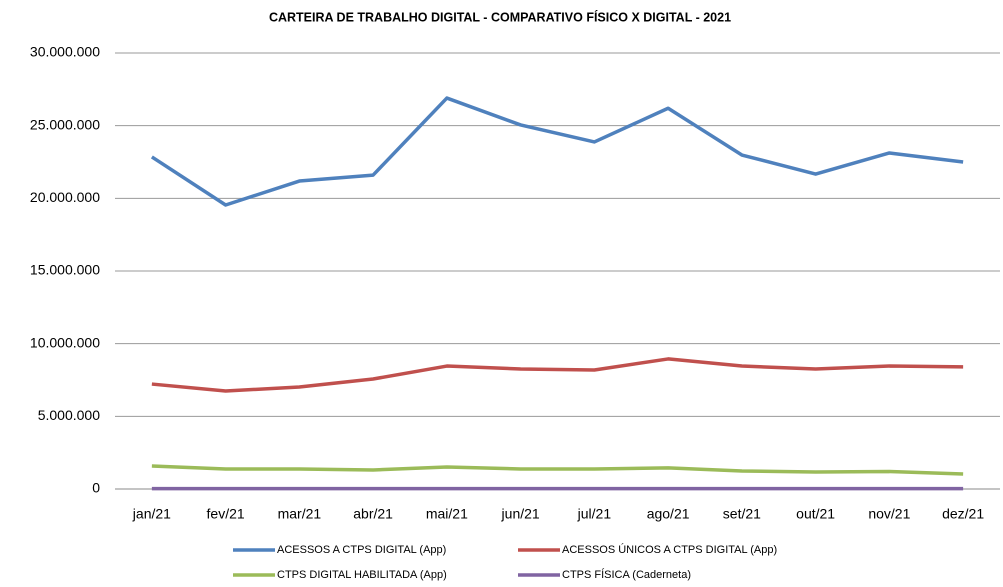 The width and height of the screenshot is (1003, 587). Describe the element at coordinates (300, 514) in the screenshot. I see `x-tick-label: mar/21` at that location.